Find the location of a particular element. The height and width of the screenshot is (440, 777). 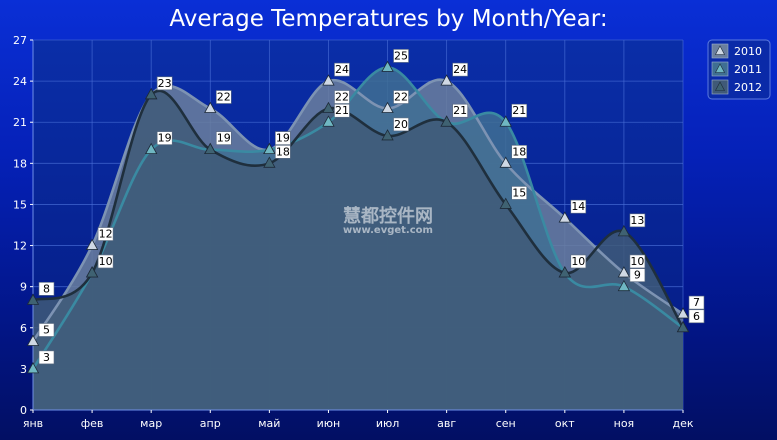

x-tick-label: июл is located at coordinates (387, 423).